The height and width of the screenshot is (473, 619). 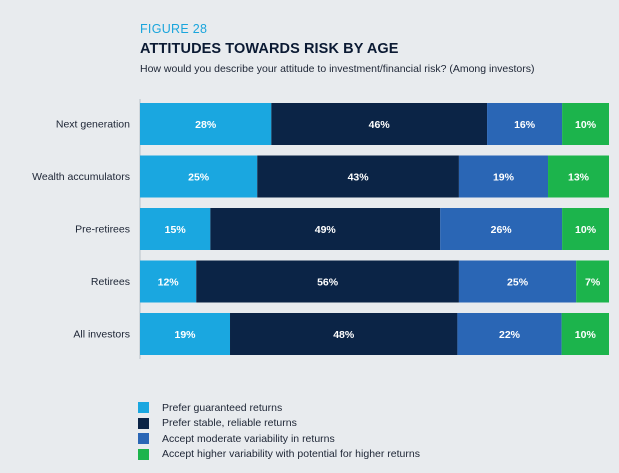 I want to click on data-label: 43%, so click(x=359, y=177).